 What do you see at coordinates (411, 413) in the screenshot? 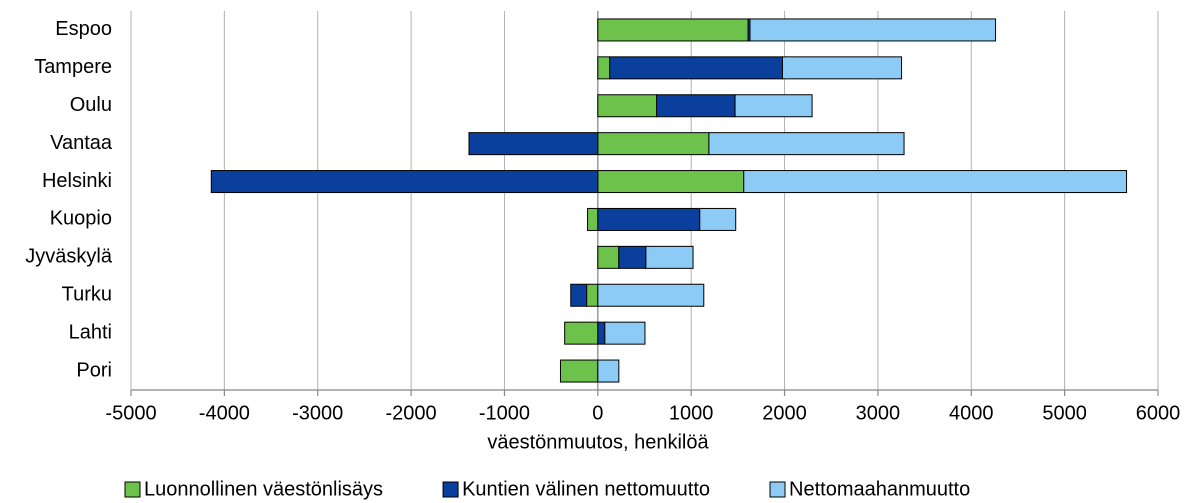
I see `x-tick-label: -2000` at bounding box center [411, 413].